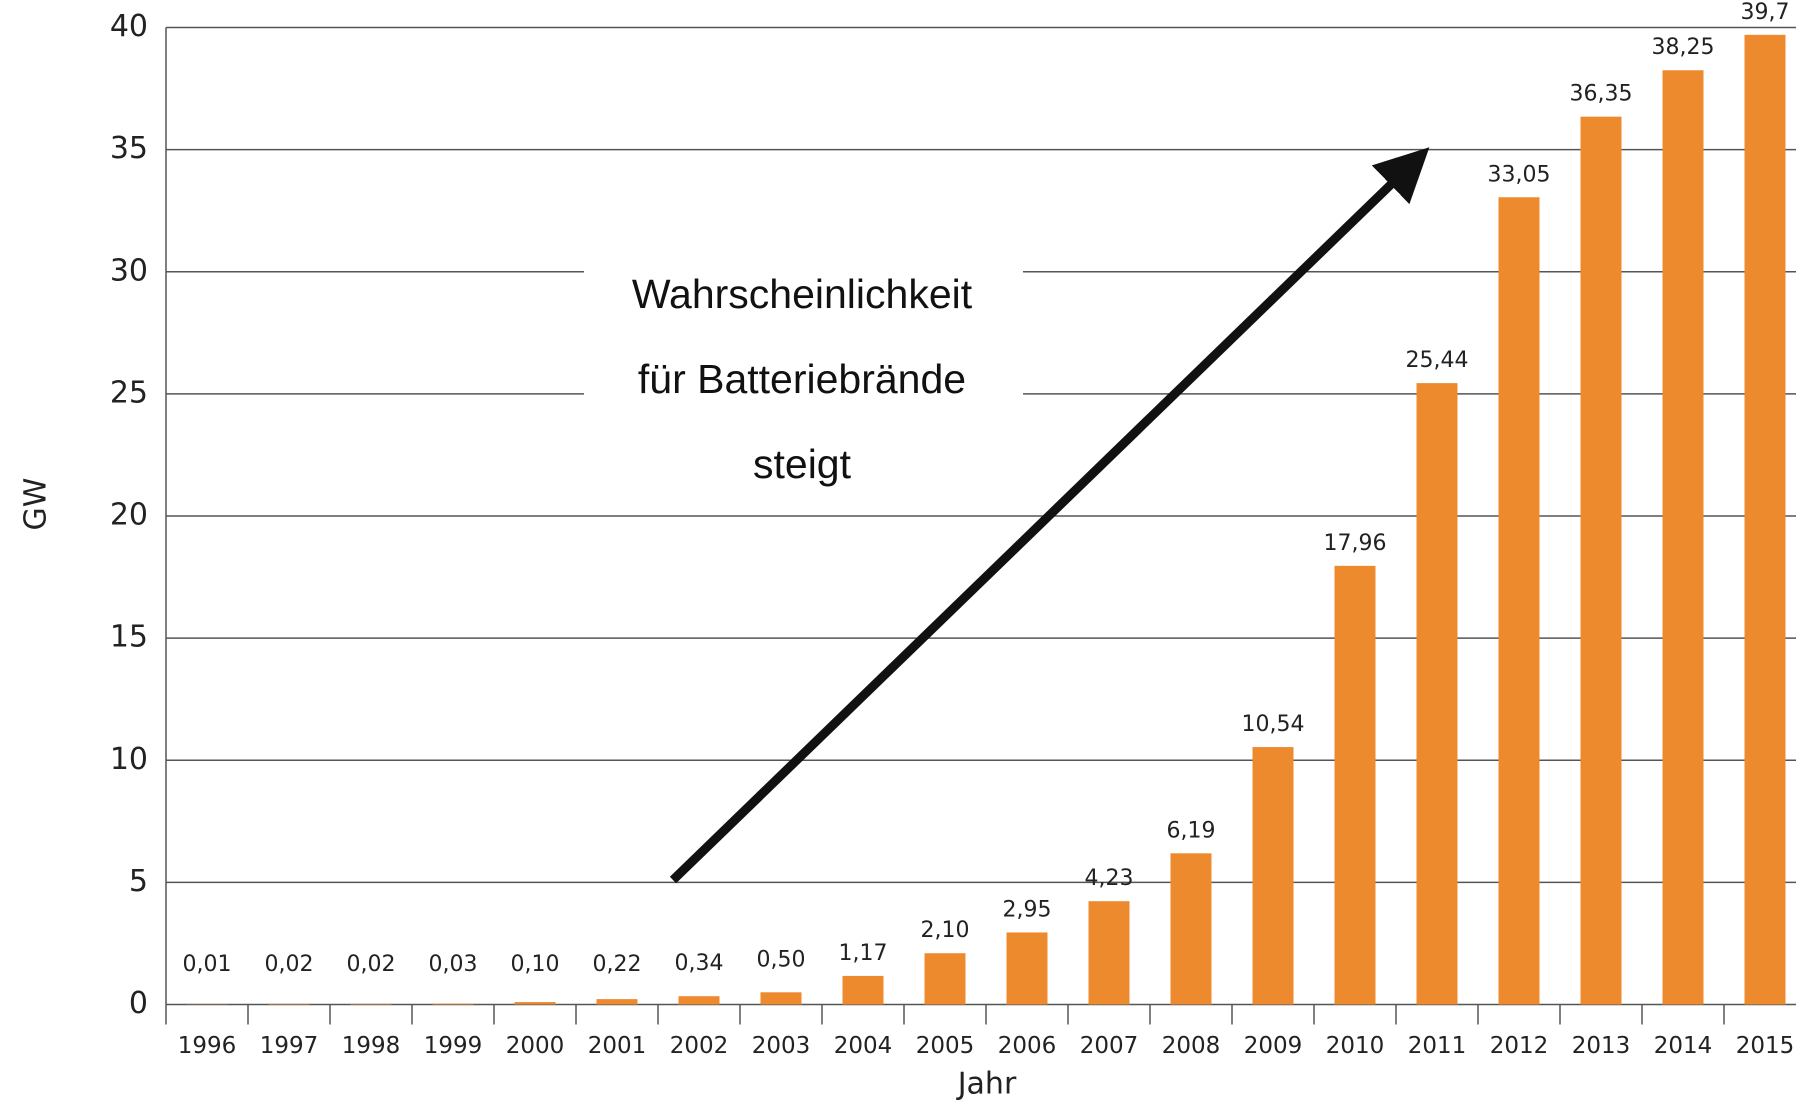  What do you see at coordinates (617, 1046) in the screenshot?
I see `x-tick-label: 2001` at bounding box center [617, 1046].